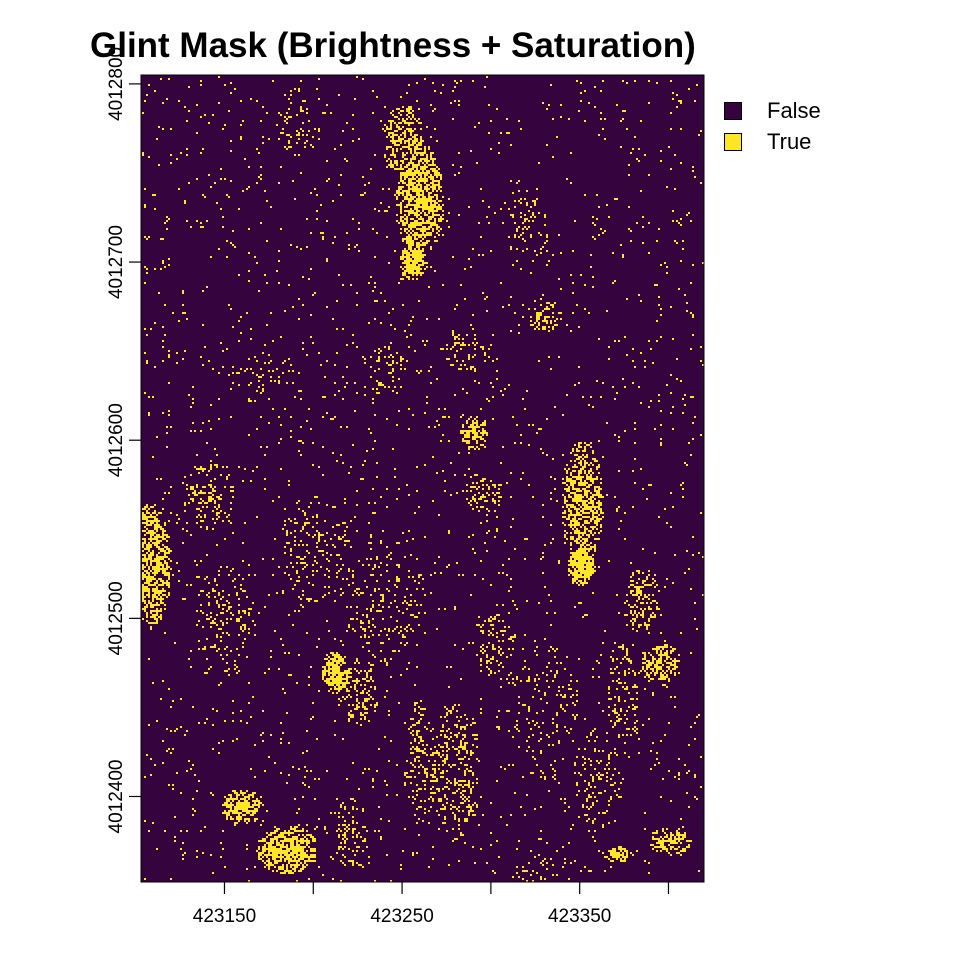 The image size is (960, 960). I want to click on x-tick-label: 423350, so click(579, 916).